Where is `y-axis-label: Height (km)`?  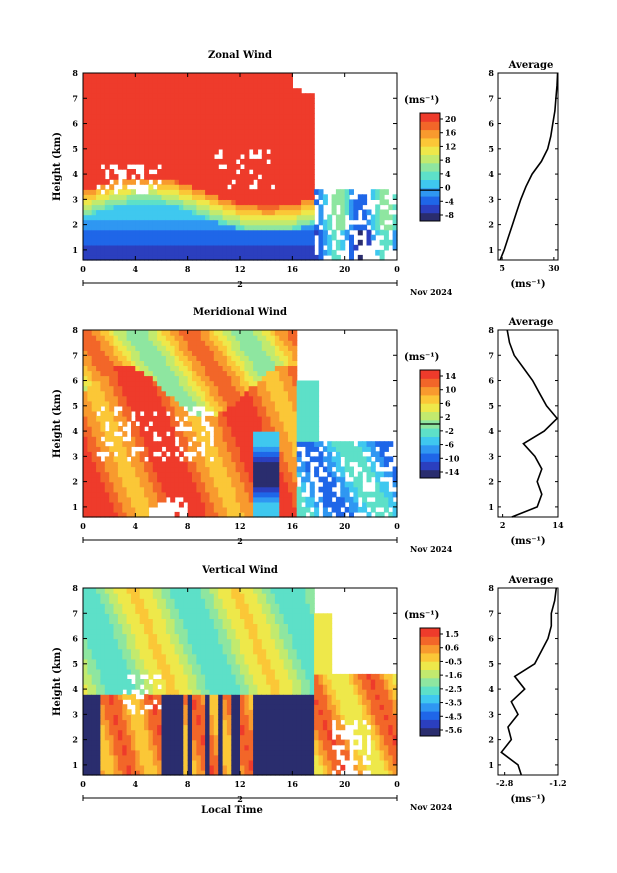
y-axis-label: Height (km) is located at coordinates (57, 423).